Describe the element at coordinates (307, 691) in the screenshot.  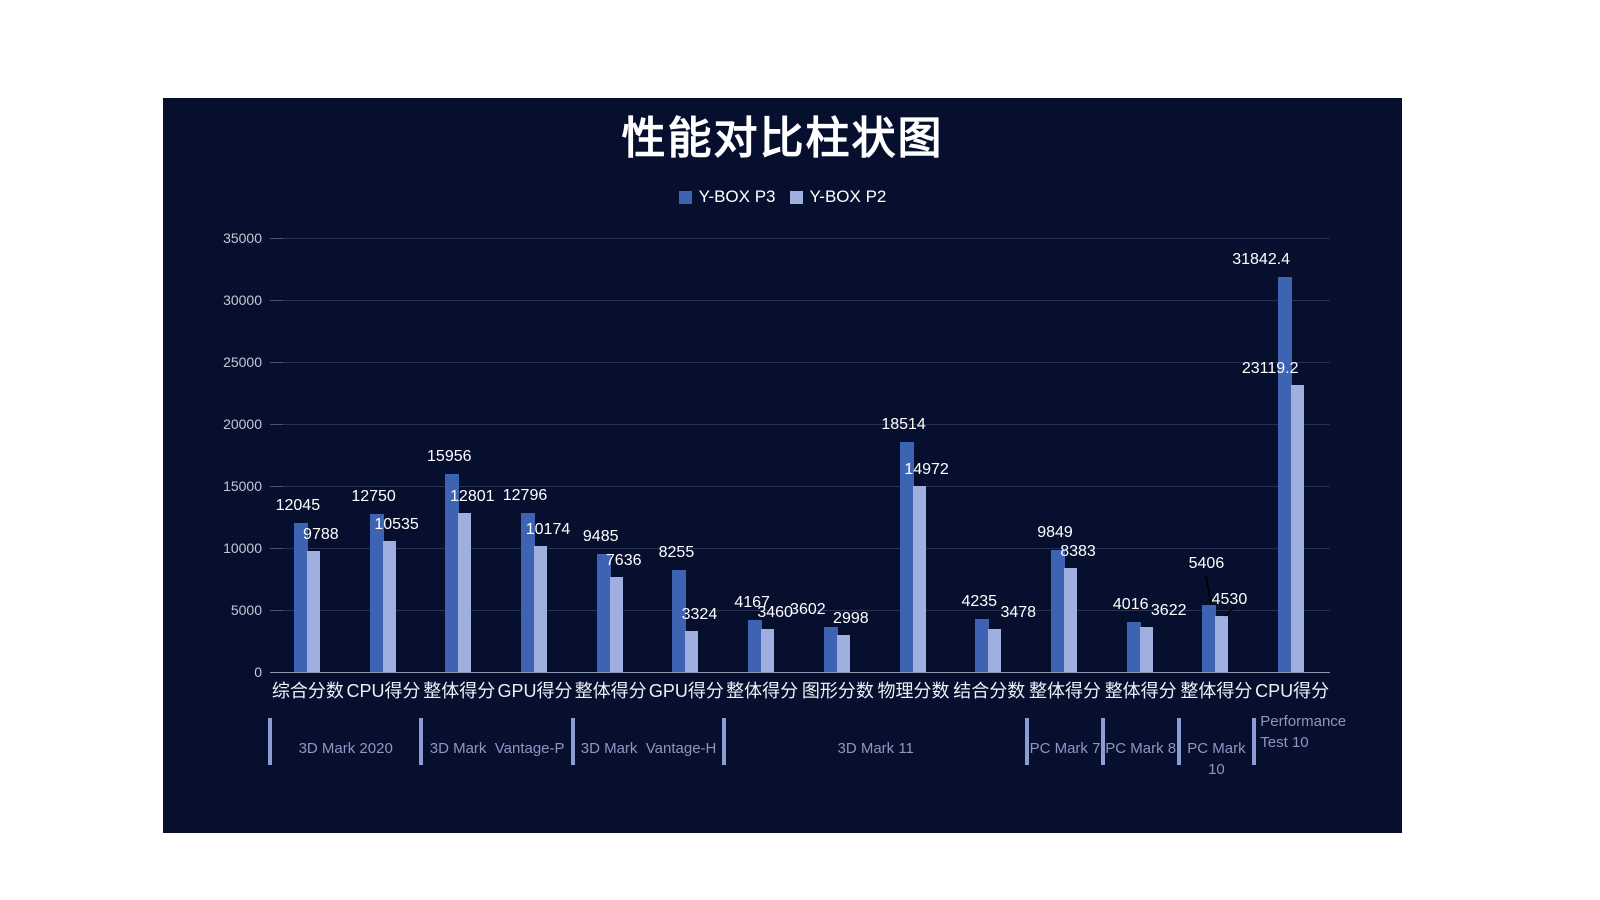
I see `x-axis-label: 综合分数` at that location.